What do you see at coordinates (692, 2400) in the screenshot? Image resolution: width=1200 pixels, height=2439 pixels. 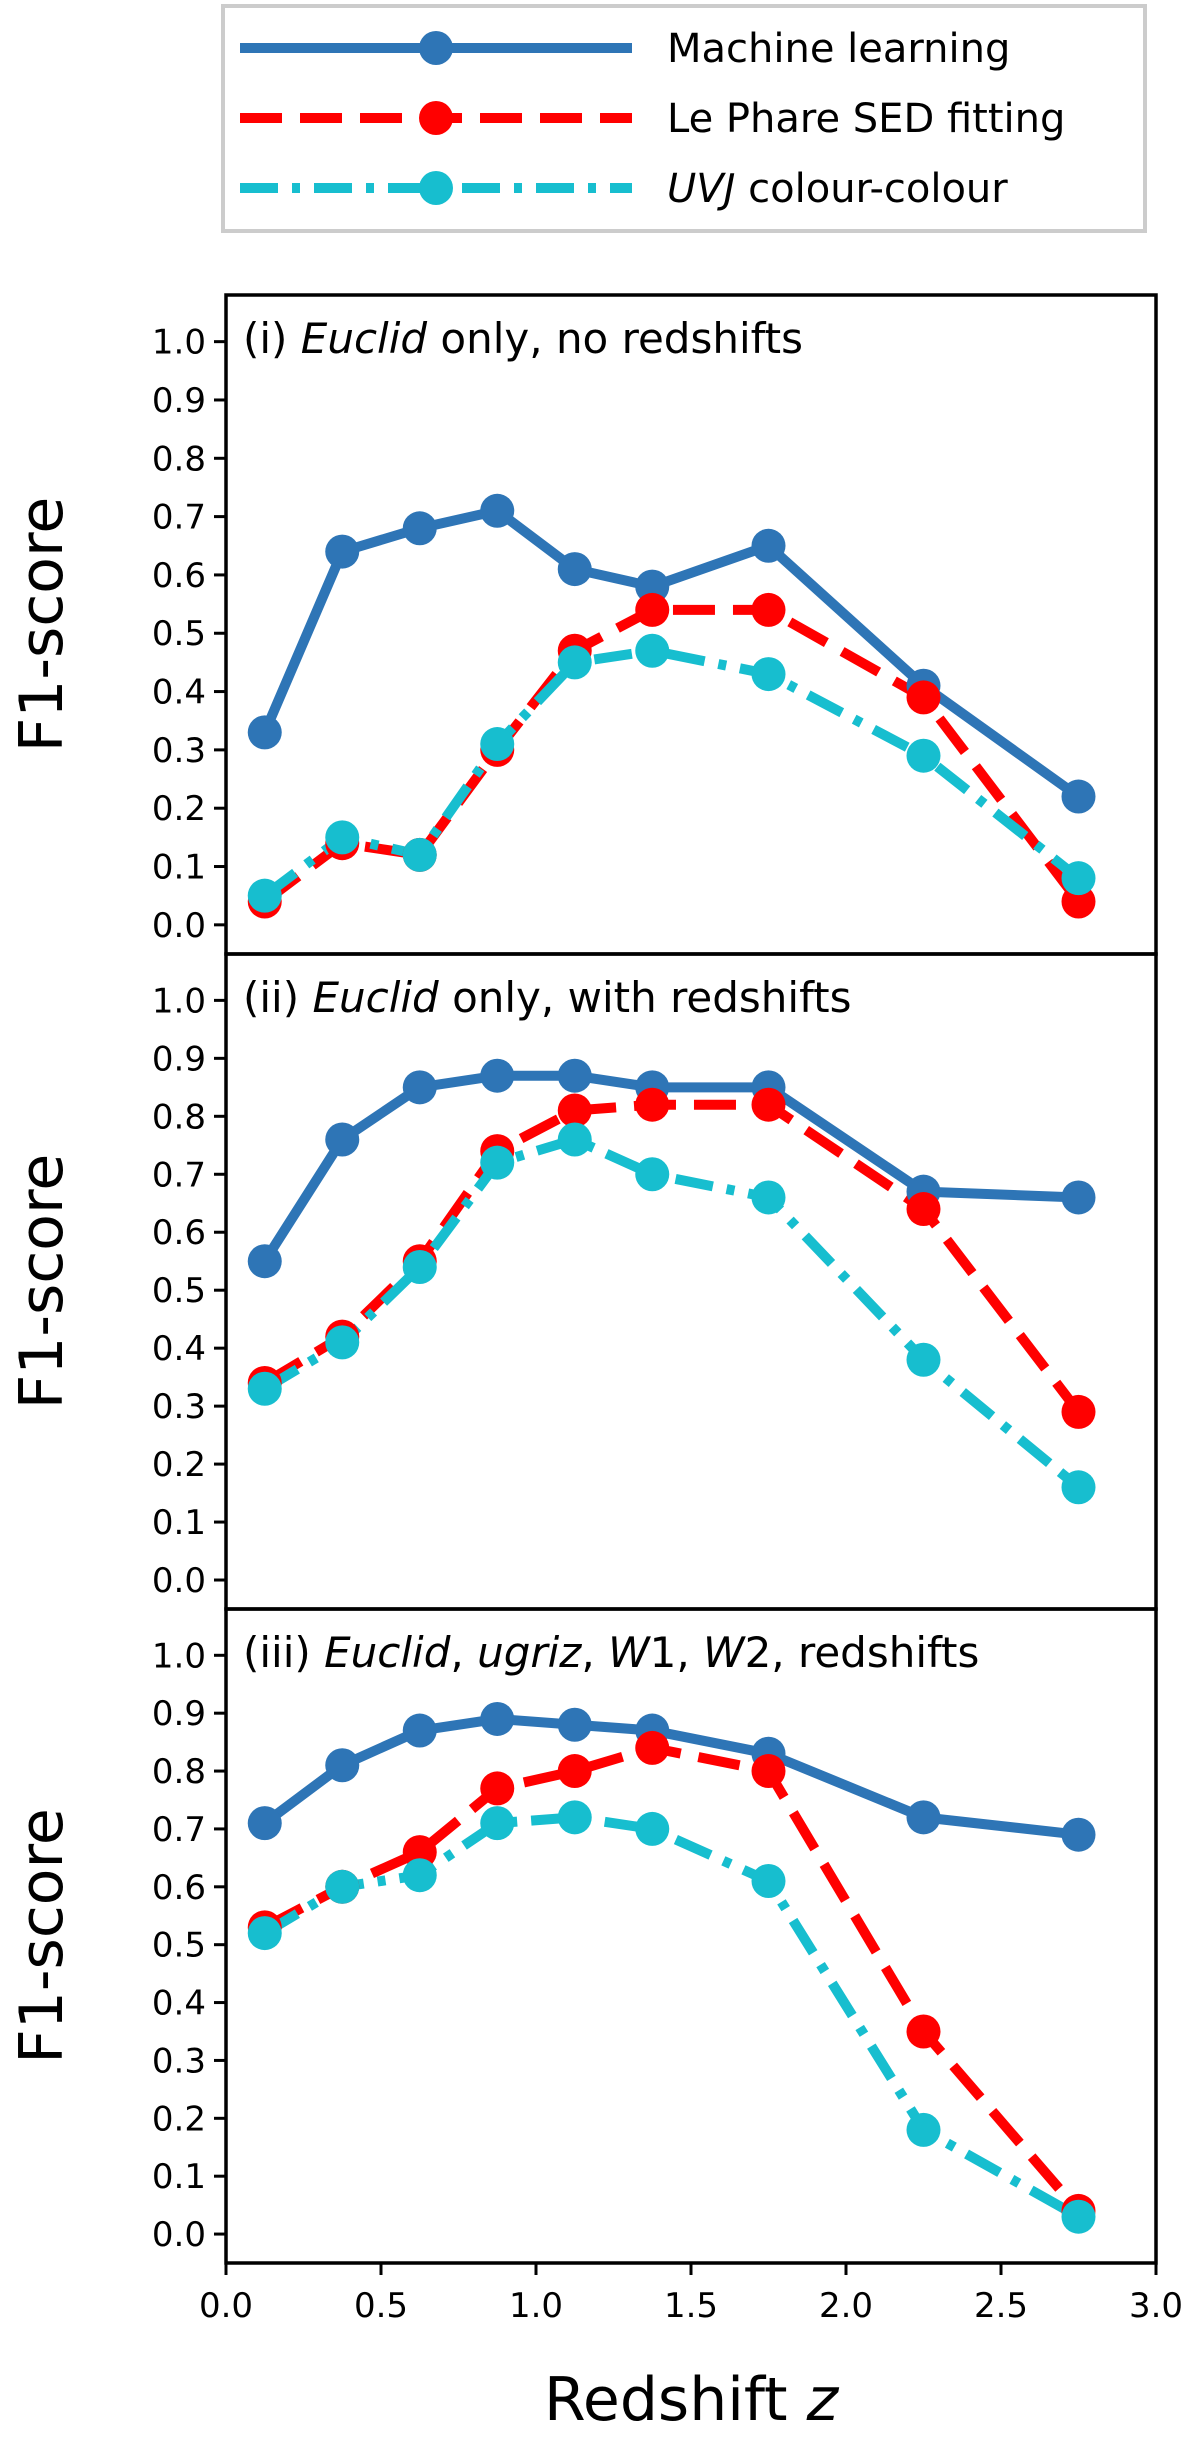 I see `x-axis-title: Redshift z` at bounding box center [692, 2400].